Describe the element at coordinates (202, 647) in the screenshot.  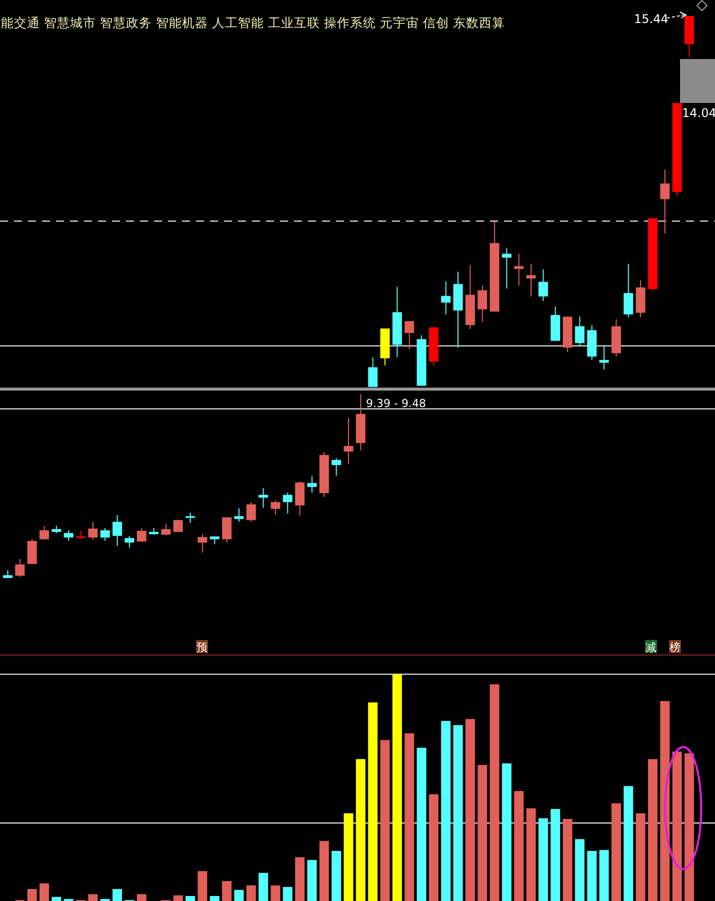
I see `text: 预` at that location.